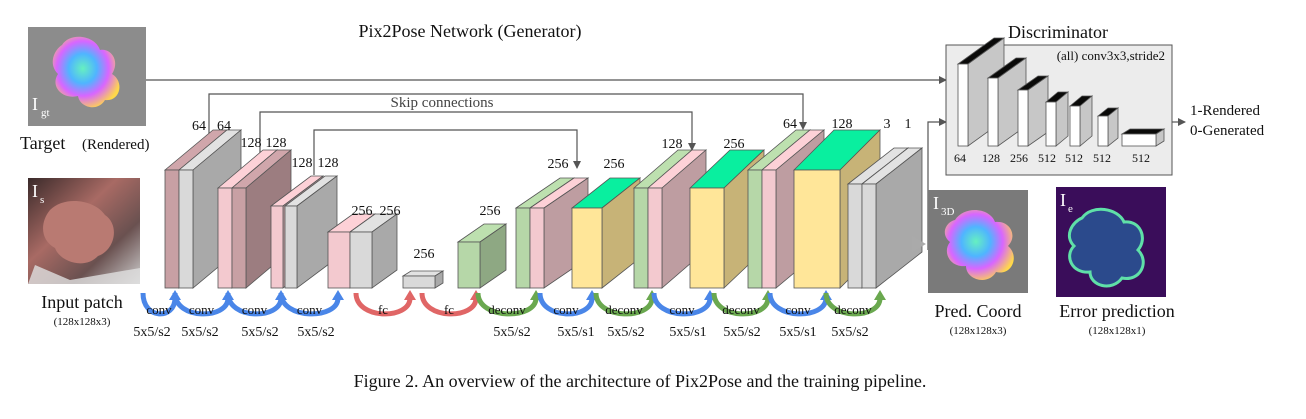 This screenshot has height=419, width=1306. What do you see at coordinates (115, 145) in the screenshot?
I see `target-caption-note: (Rendered)` at bounding box center [115, 145].